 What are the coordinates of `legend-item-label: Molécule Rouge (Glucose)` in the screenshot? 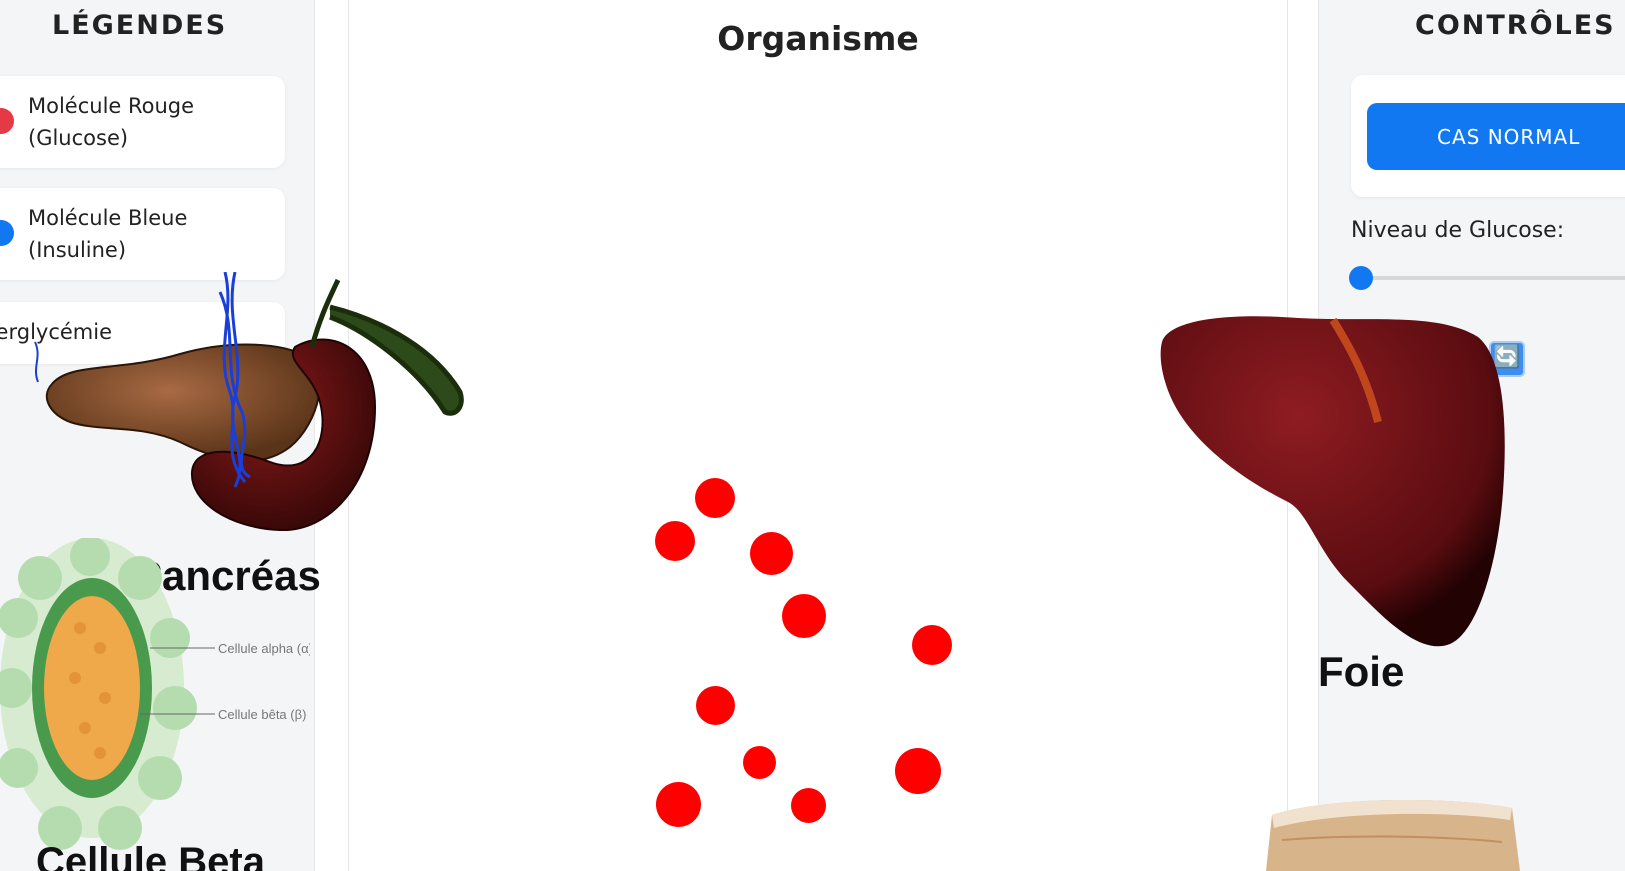 It's located at (111, 122).